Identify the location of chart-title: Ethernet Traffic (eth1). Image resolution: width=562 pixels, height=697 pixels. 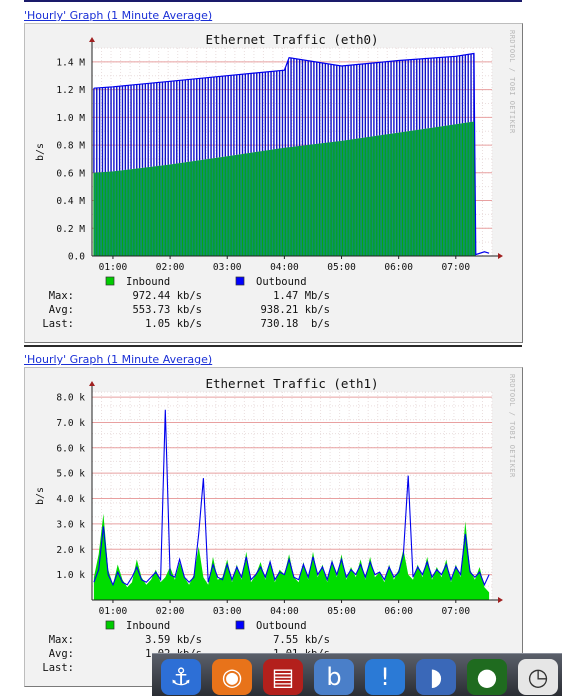
(291, 383).